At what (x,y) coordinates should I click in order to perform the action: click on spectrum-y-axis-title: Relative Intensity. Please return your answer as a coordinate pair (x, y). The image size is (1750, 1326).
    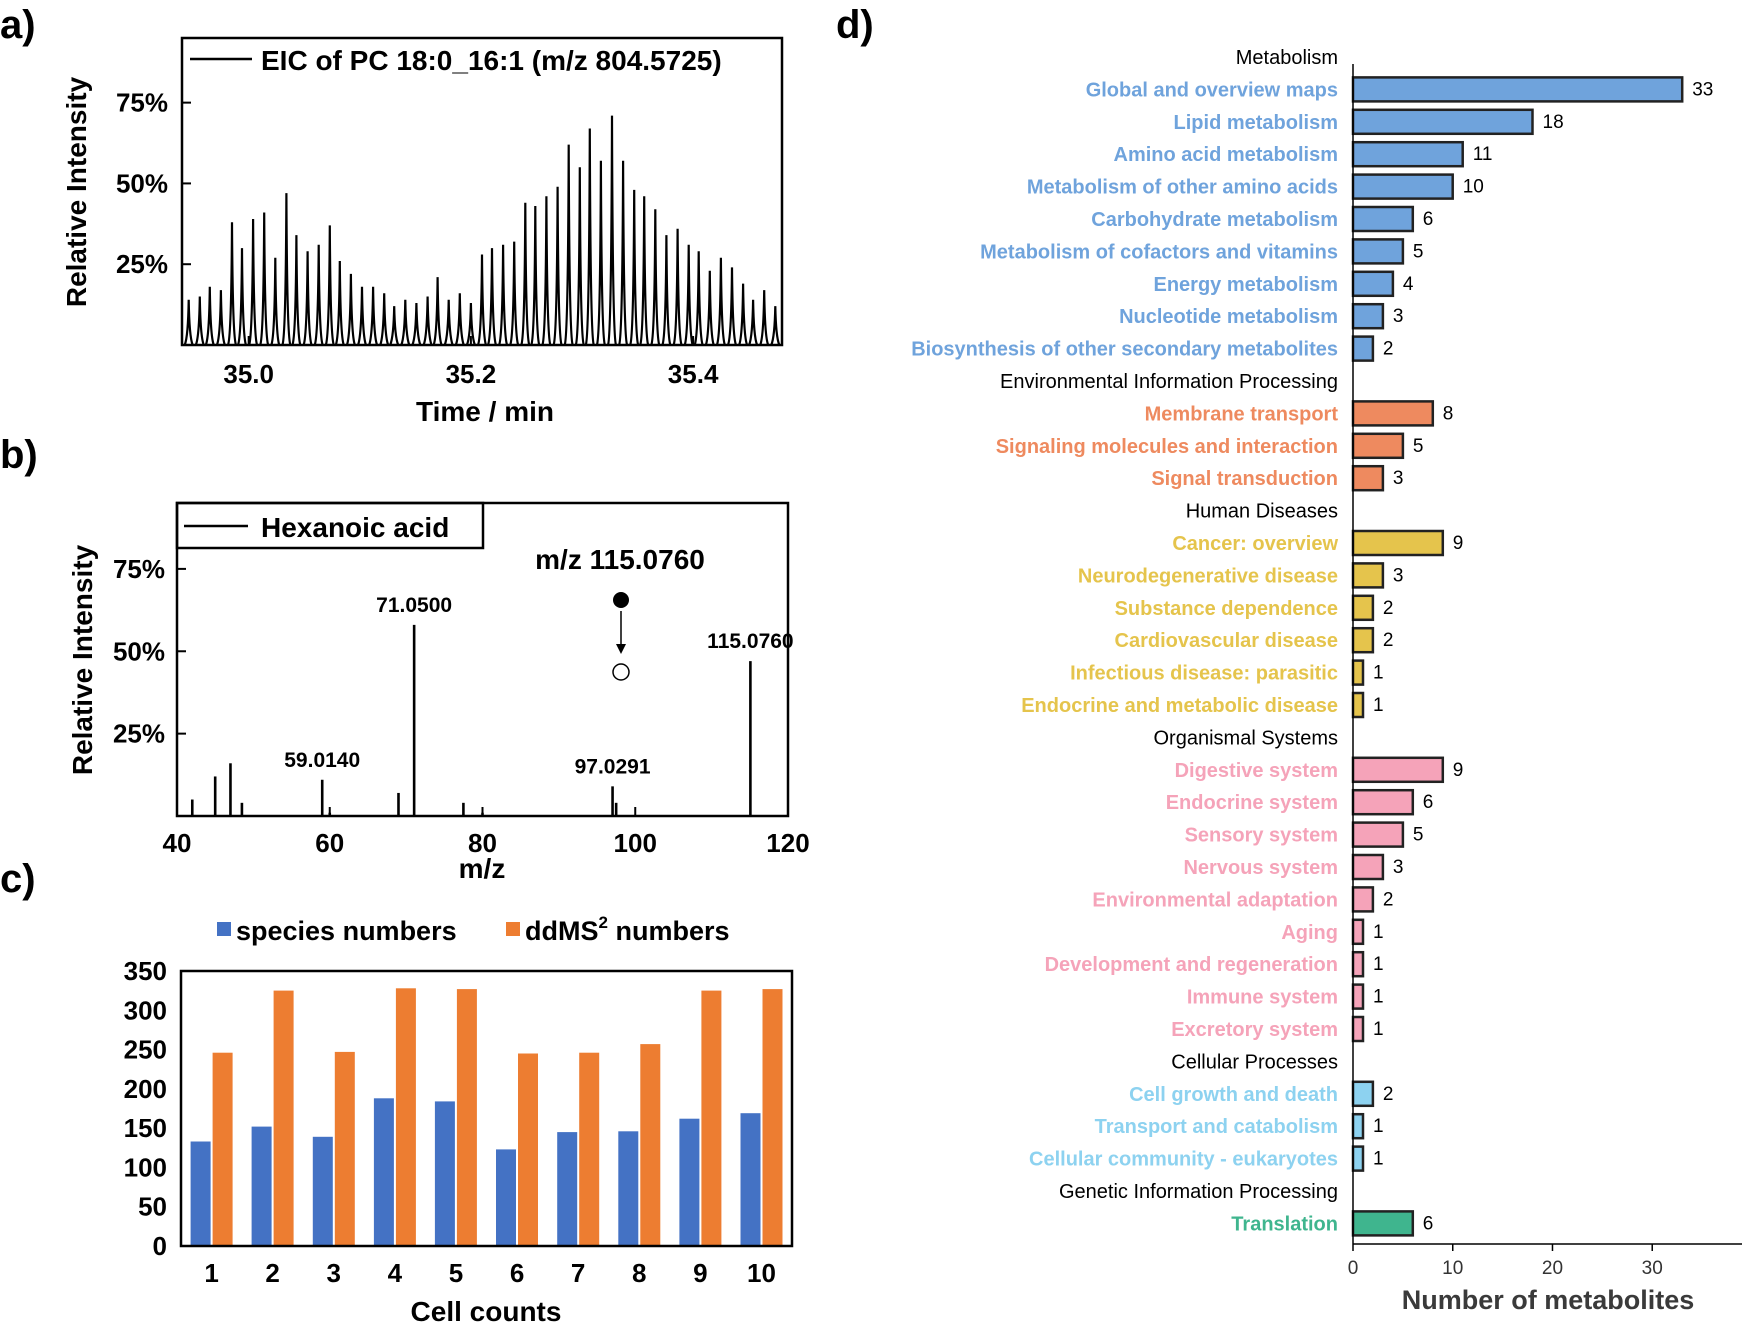
    Looking at the image, I should click on (82, 659).